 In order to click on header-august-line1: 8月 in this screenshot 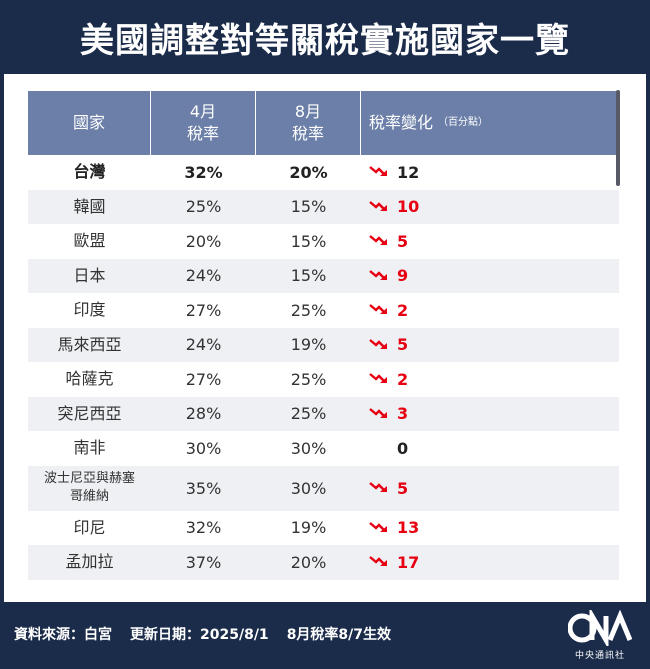, I will do `click(308, 111)`.